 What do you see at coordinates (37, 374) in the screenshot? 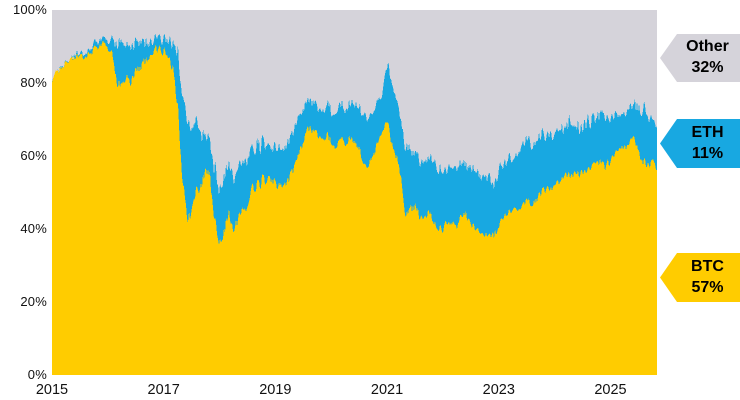
I see `y-tick-label-0: 0%` at bounding box center [37, 374].